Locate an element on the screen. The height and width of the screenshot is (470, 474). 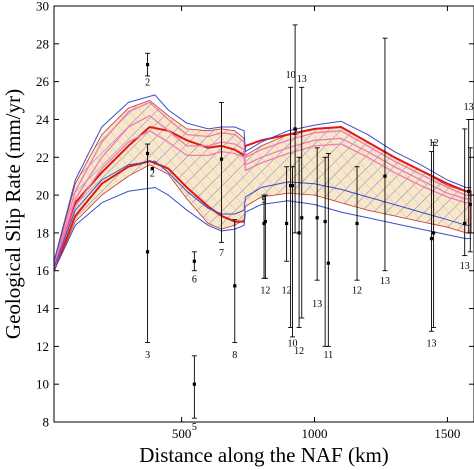
data-point-19: 11 is located at coordinates (329, 257).